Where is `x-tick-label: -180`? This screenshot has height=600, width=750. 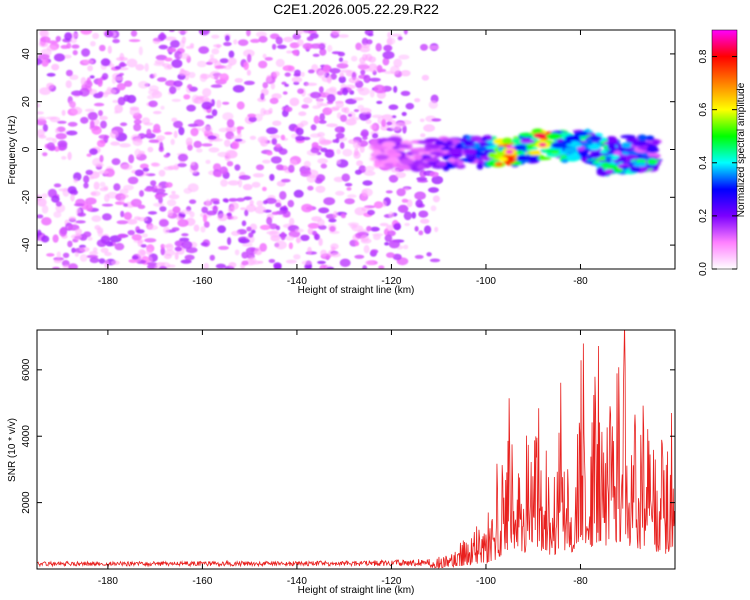 x-tick-label: -180 is located at coordinates (108, 581).